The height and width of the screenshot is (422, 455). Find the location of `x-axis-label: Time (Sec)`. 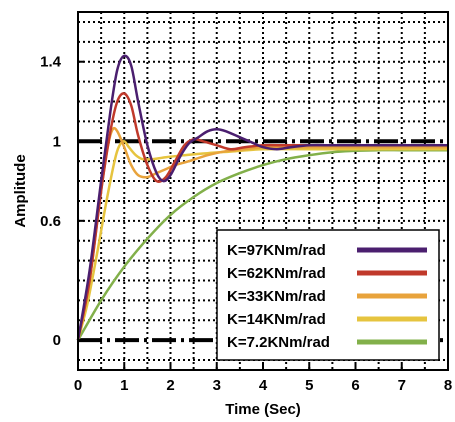

x-axis-label: Time (Sec) is located at coordinates (263, 409).